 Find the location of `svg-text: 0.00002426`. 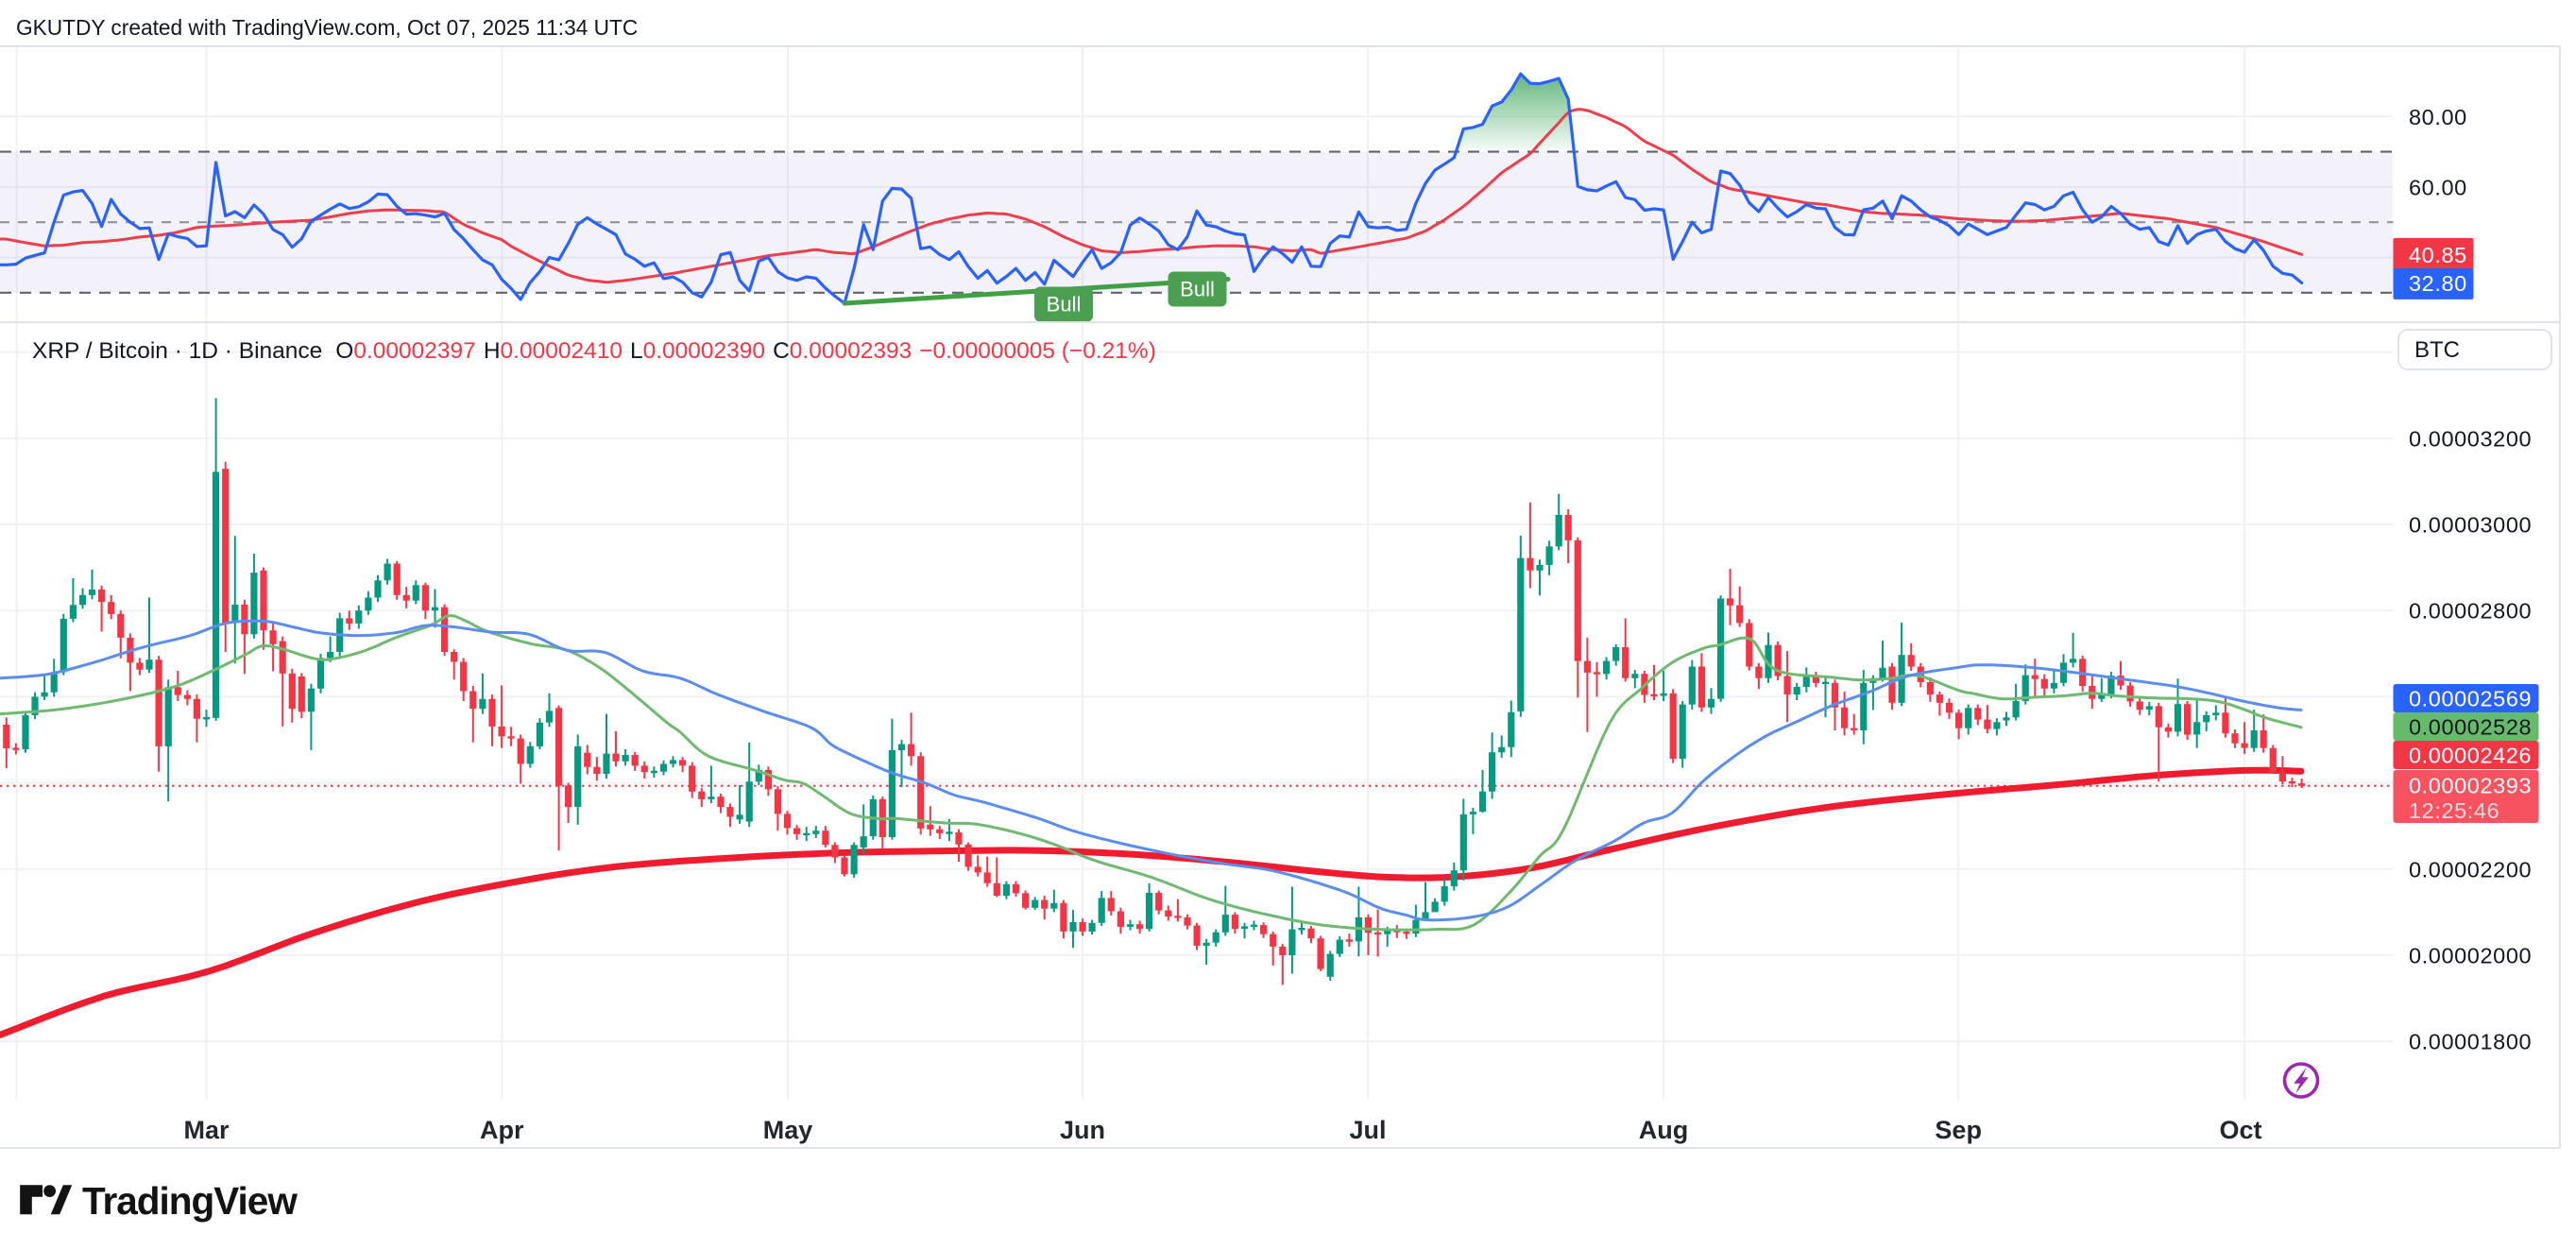

svg-text: 0.00002426 is located at coordinates (2470, 756).